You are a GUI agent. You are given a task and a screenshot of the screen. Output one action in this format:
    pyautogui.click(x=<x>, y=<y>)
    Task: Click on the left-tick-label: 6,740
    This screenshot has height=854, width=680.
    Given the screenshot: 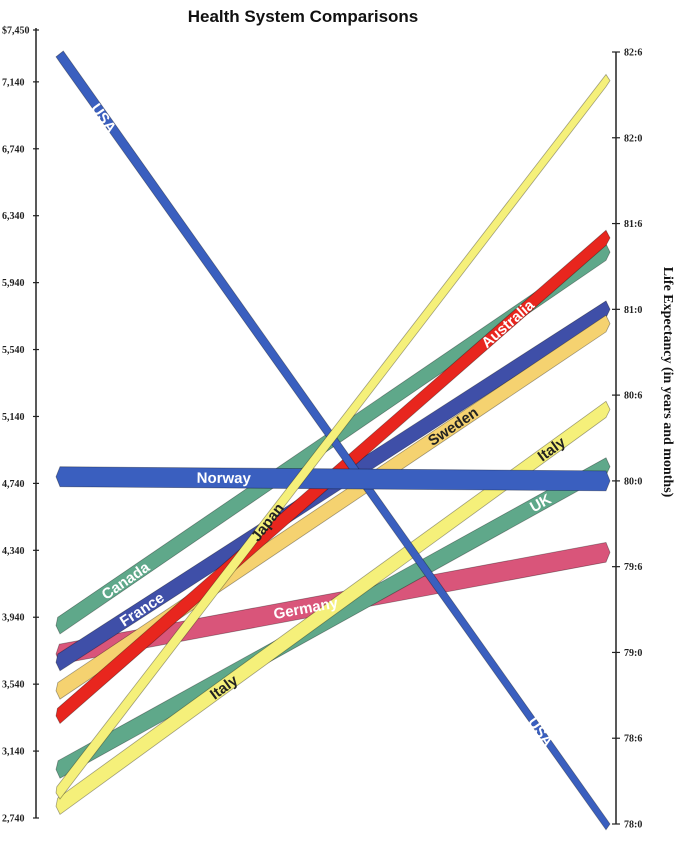 What is the action you would take?
    pyautogui.click(x=13, y=149)
    